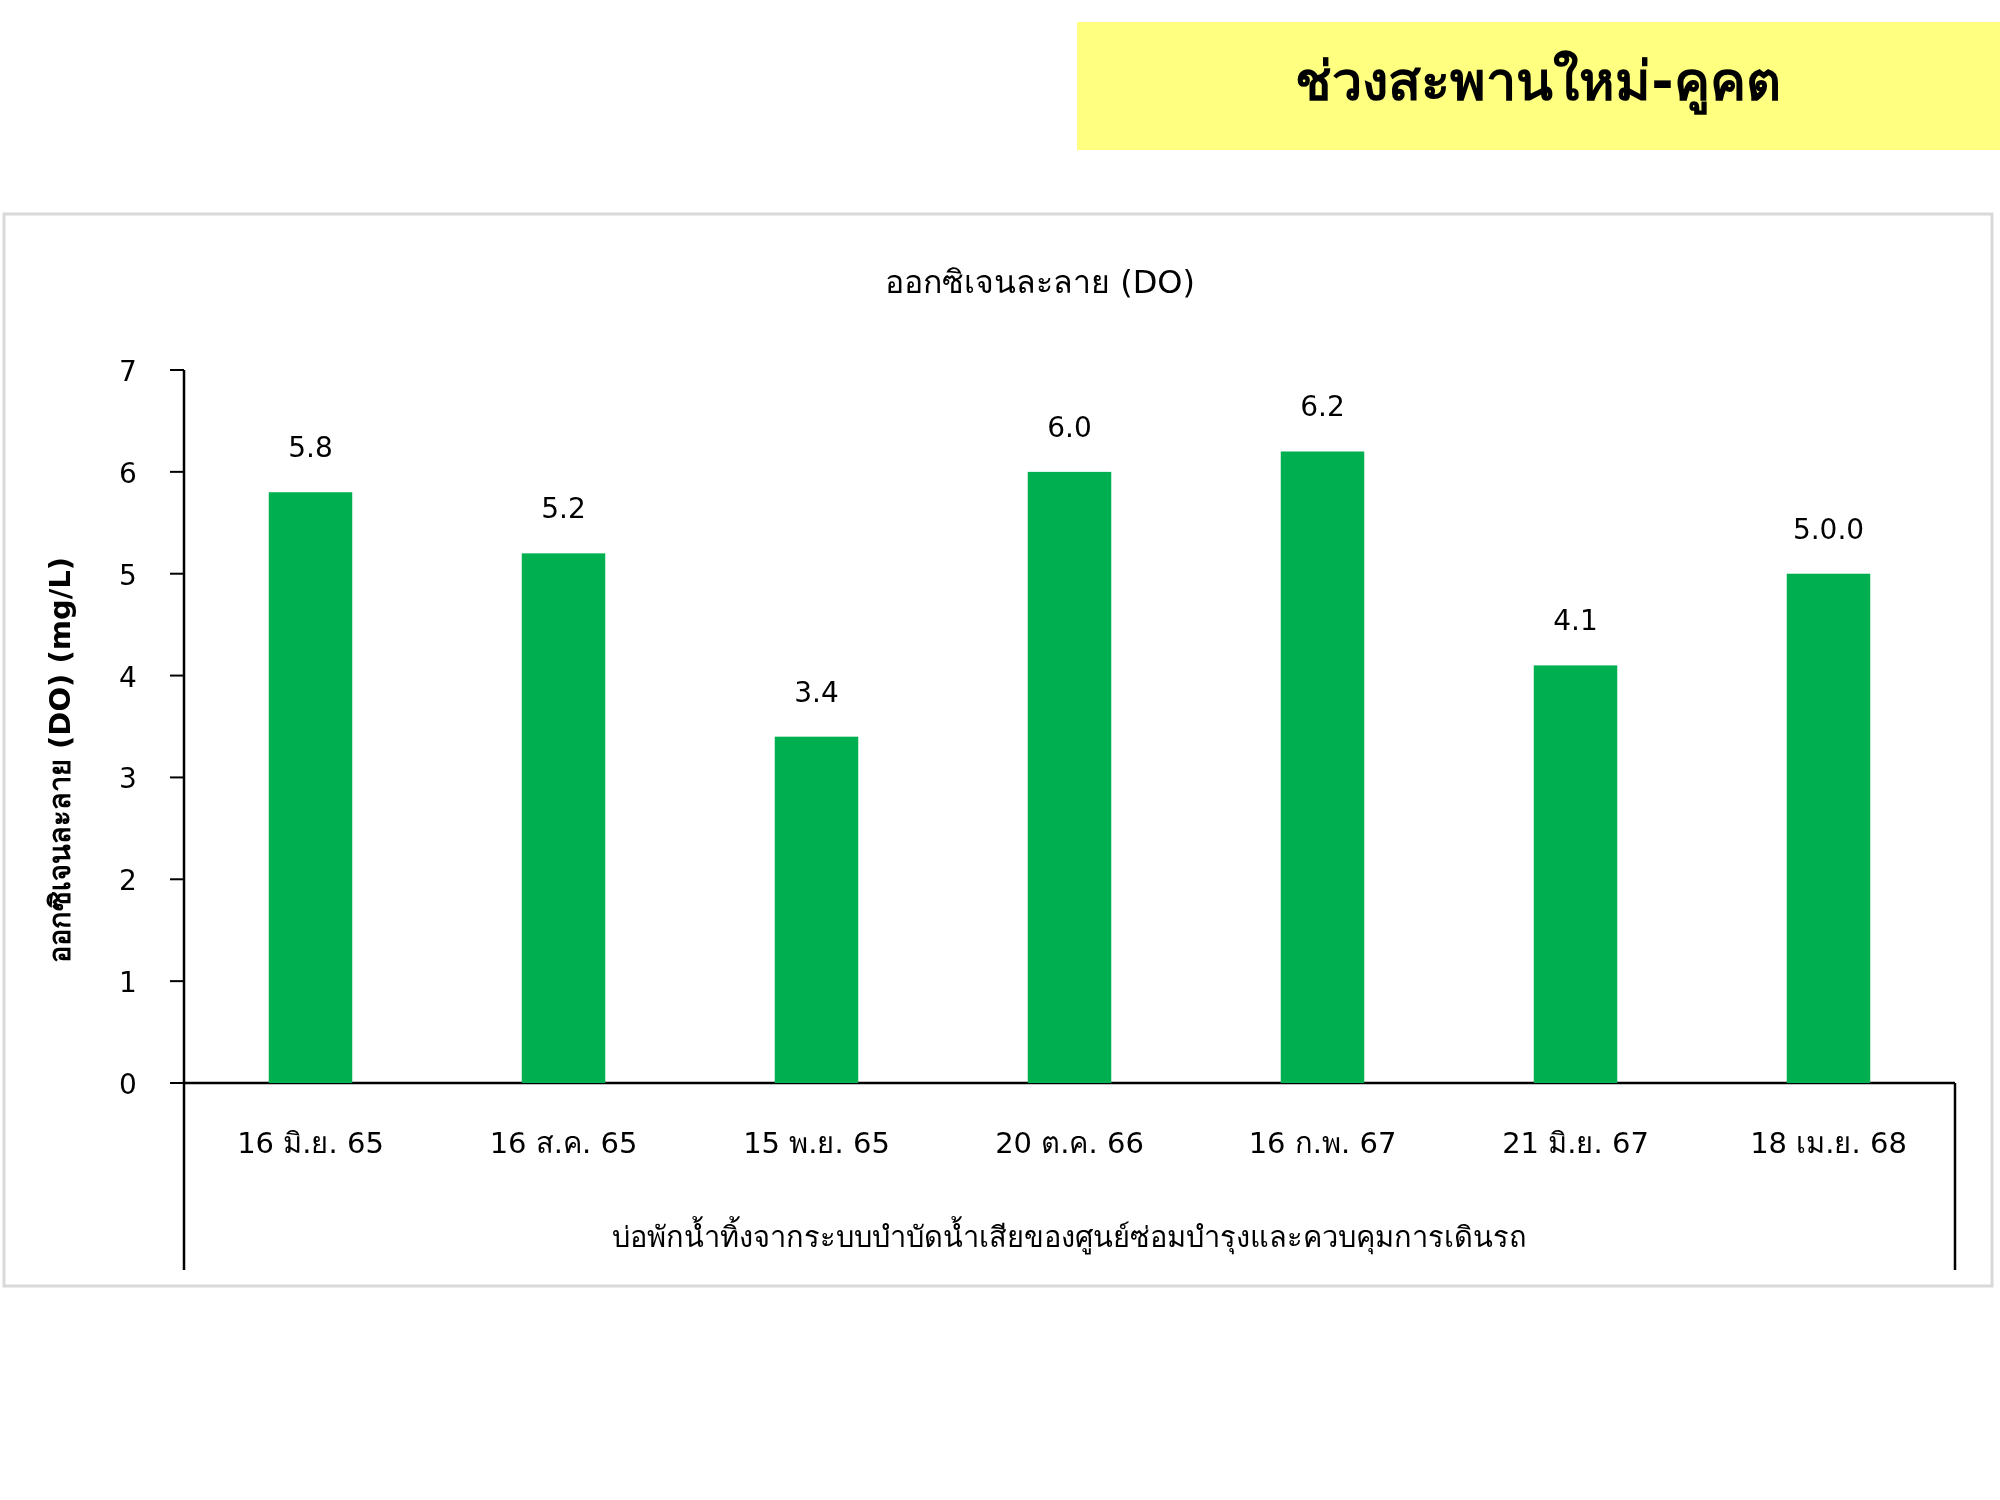 Image resolution: width=2000 pixels, height=1500 pixels. What do you see at coordinates (1575, 1143) in the screenshot?
I see `x-tick-label: 21 มิ.ย. 67` at bounding box center [1575, 1143].